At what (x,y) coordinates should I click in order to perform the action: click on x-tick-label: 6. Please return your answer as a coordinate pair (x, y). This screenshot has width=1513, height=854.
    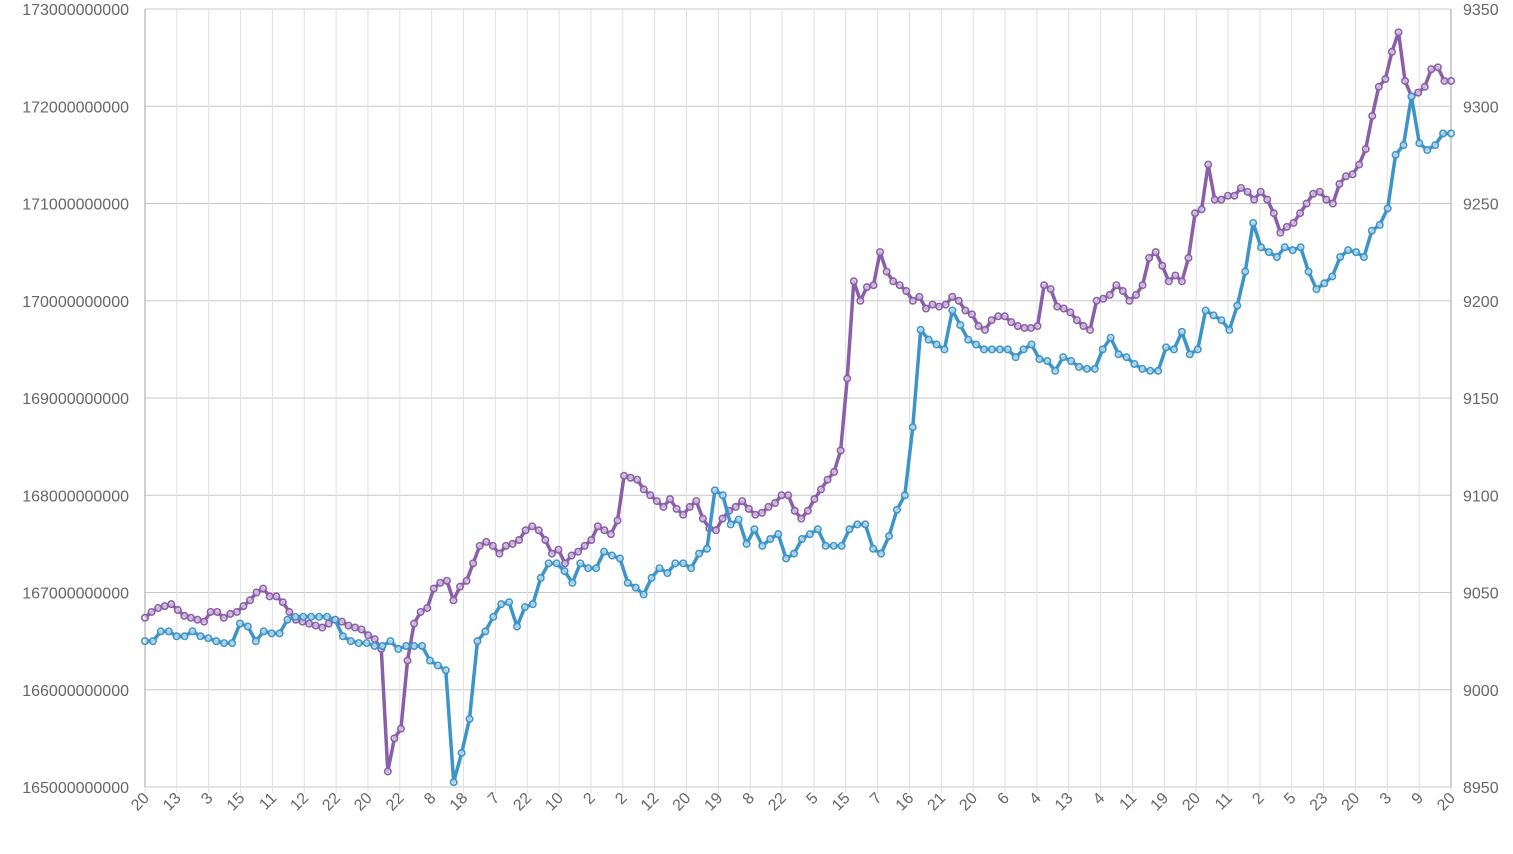
    Looking at the image, I should click on (1004, 799).